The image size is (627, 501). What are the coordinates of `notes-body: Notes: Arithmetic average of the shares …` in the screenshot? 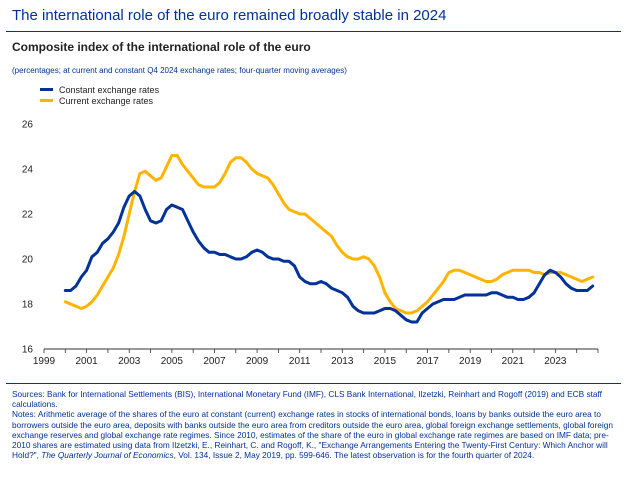 It's located at (312, 435).